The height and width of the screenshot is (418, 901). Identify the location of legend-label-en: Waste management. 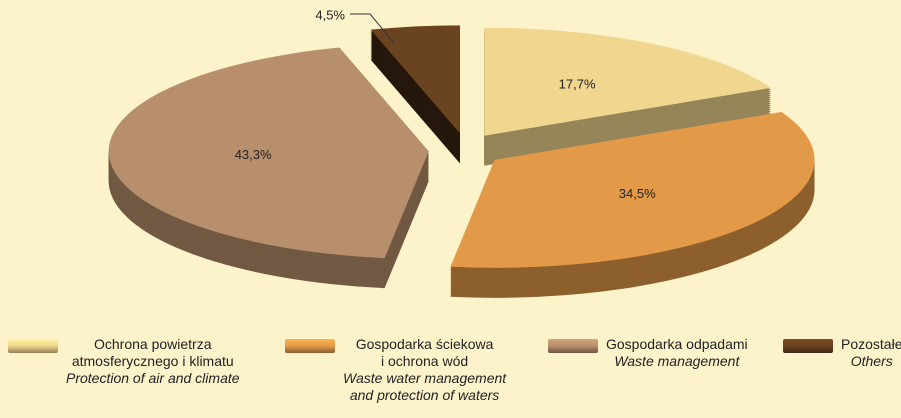
(677, 361).